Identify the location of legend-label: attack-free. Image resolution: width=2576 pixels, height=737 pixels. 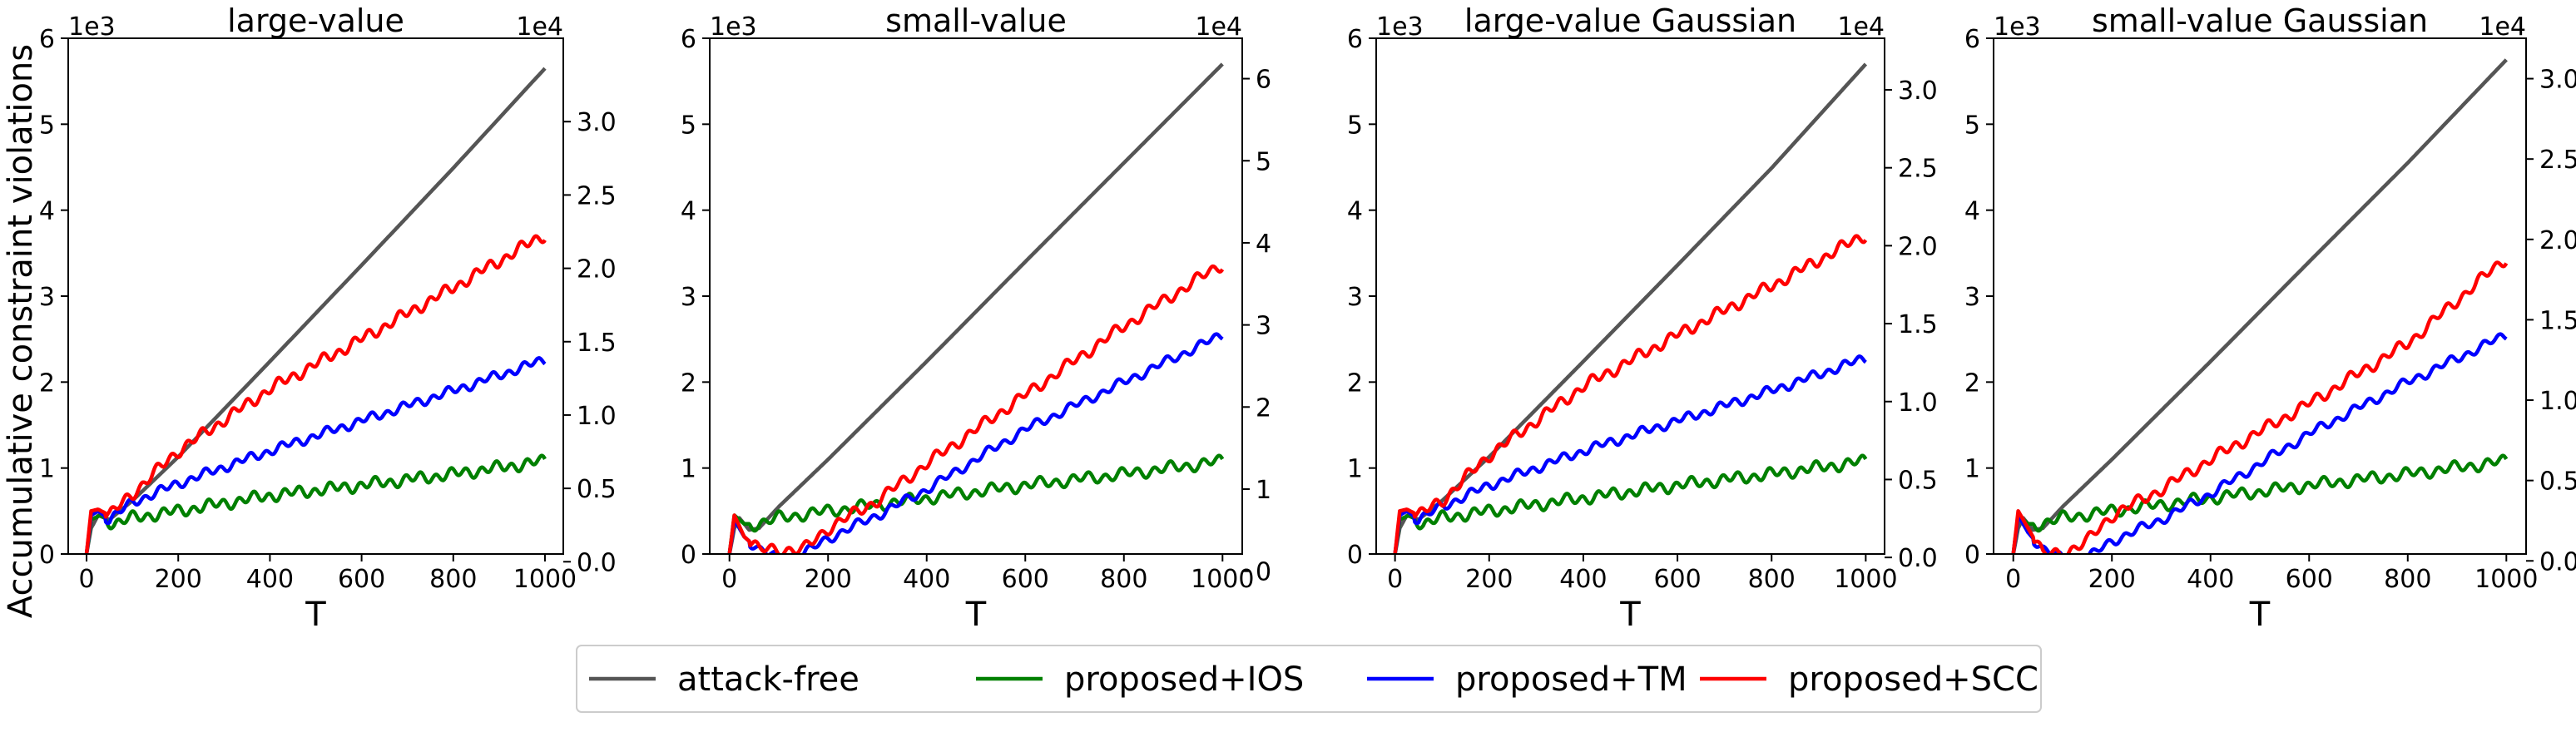
(768, 679).